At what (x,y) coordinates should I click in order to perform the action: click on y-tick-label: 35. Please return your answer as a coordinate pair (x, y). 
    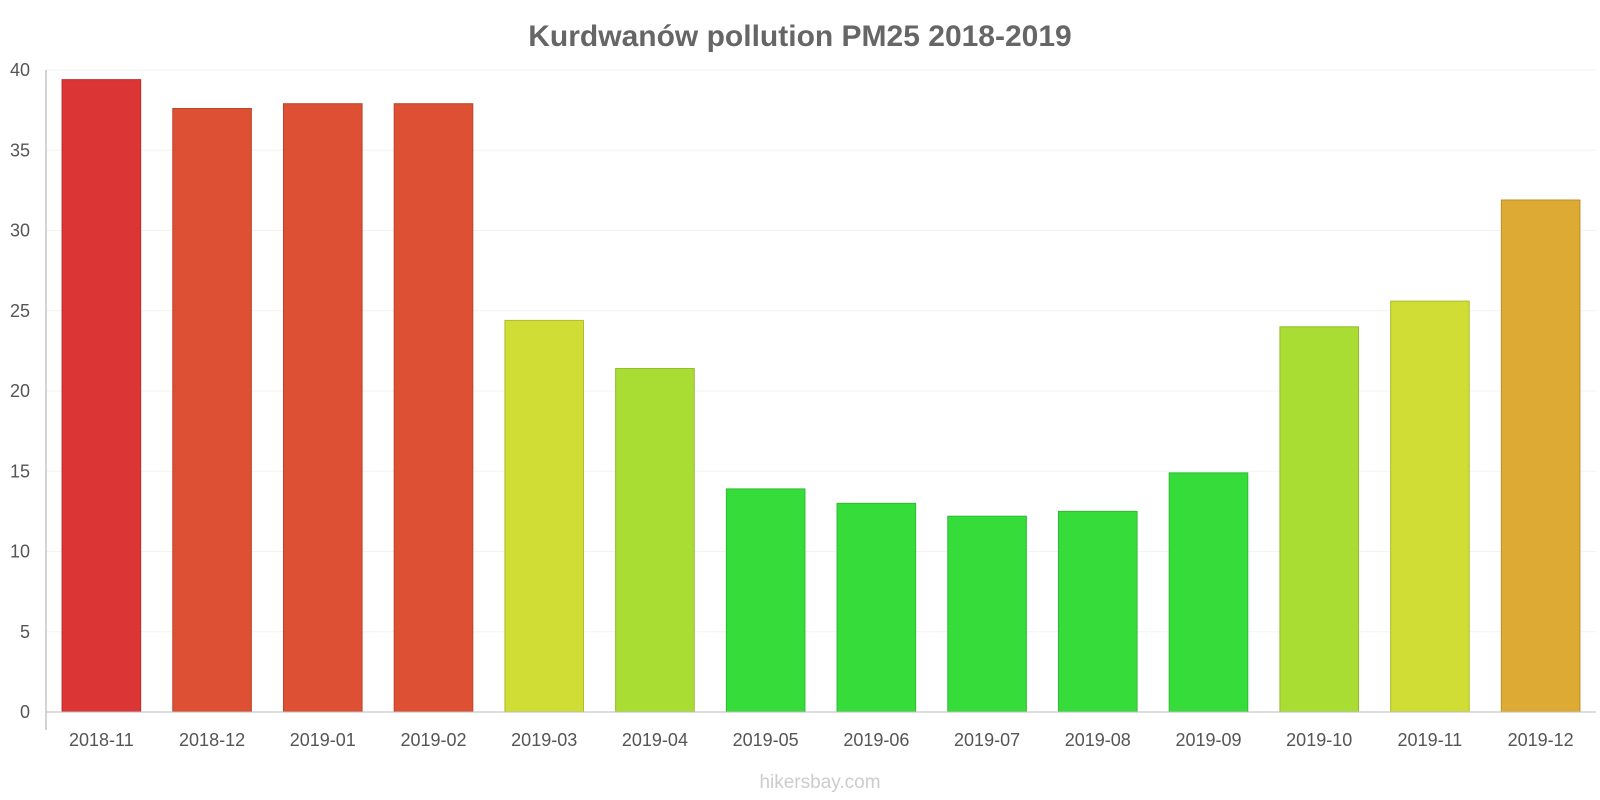
    Looking at the image, I should click on (20, 150).